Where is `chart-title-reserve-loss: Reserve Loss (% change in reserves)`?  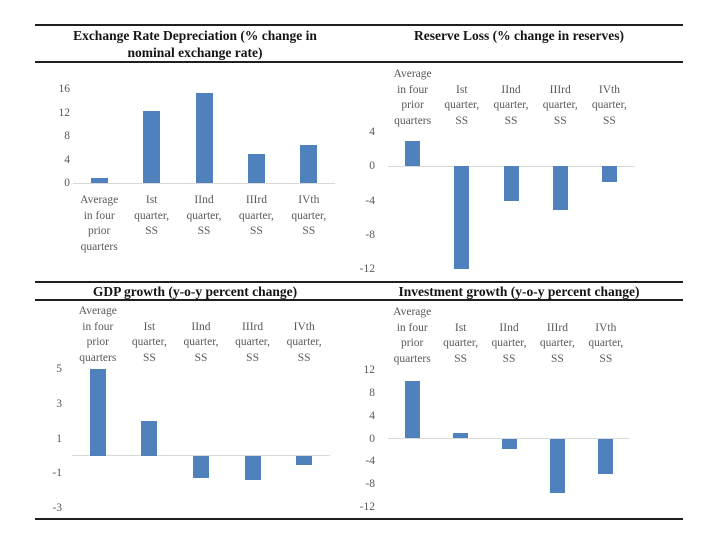 chart-title-reserve-loss: Reserve Loss (% change in reserves) is located at coordinates (519, 35).